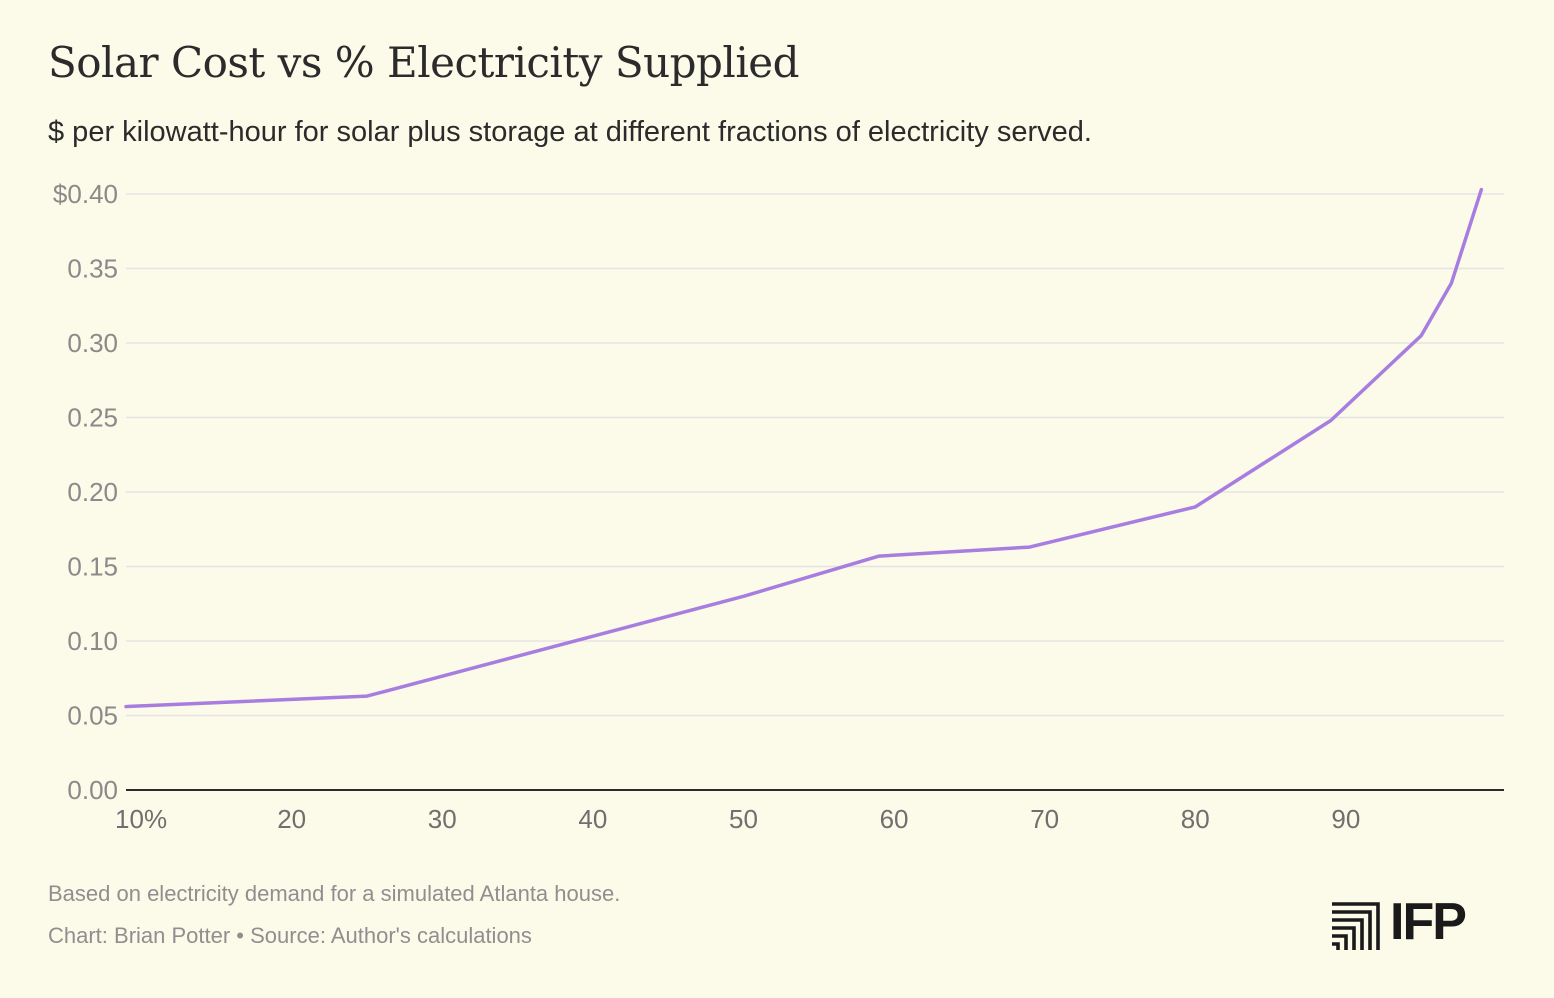  Describe the element at coordinates (894, 819) in the screenshot. I see `x-tick-label: 60` at that location.